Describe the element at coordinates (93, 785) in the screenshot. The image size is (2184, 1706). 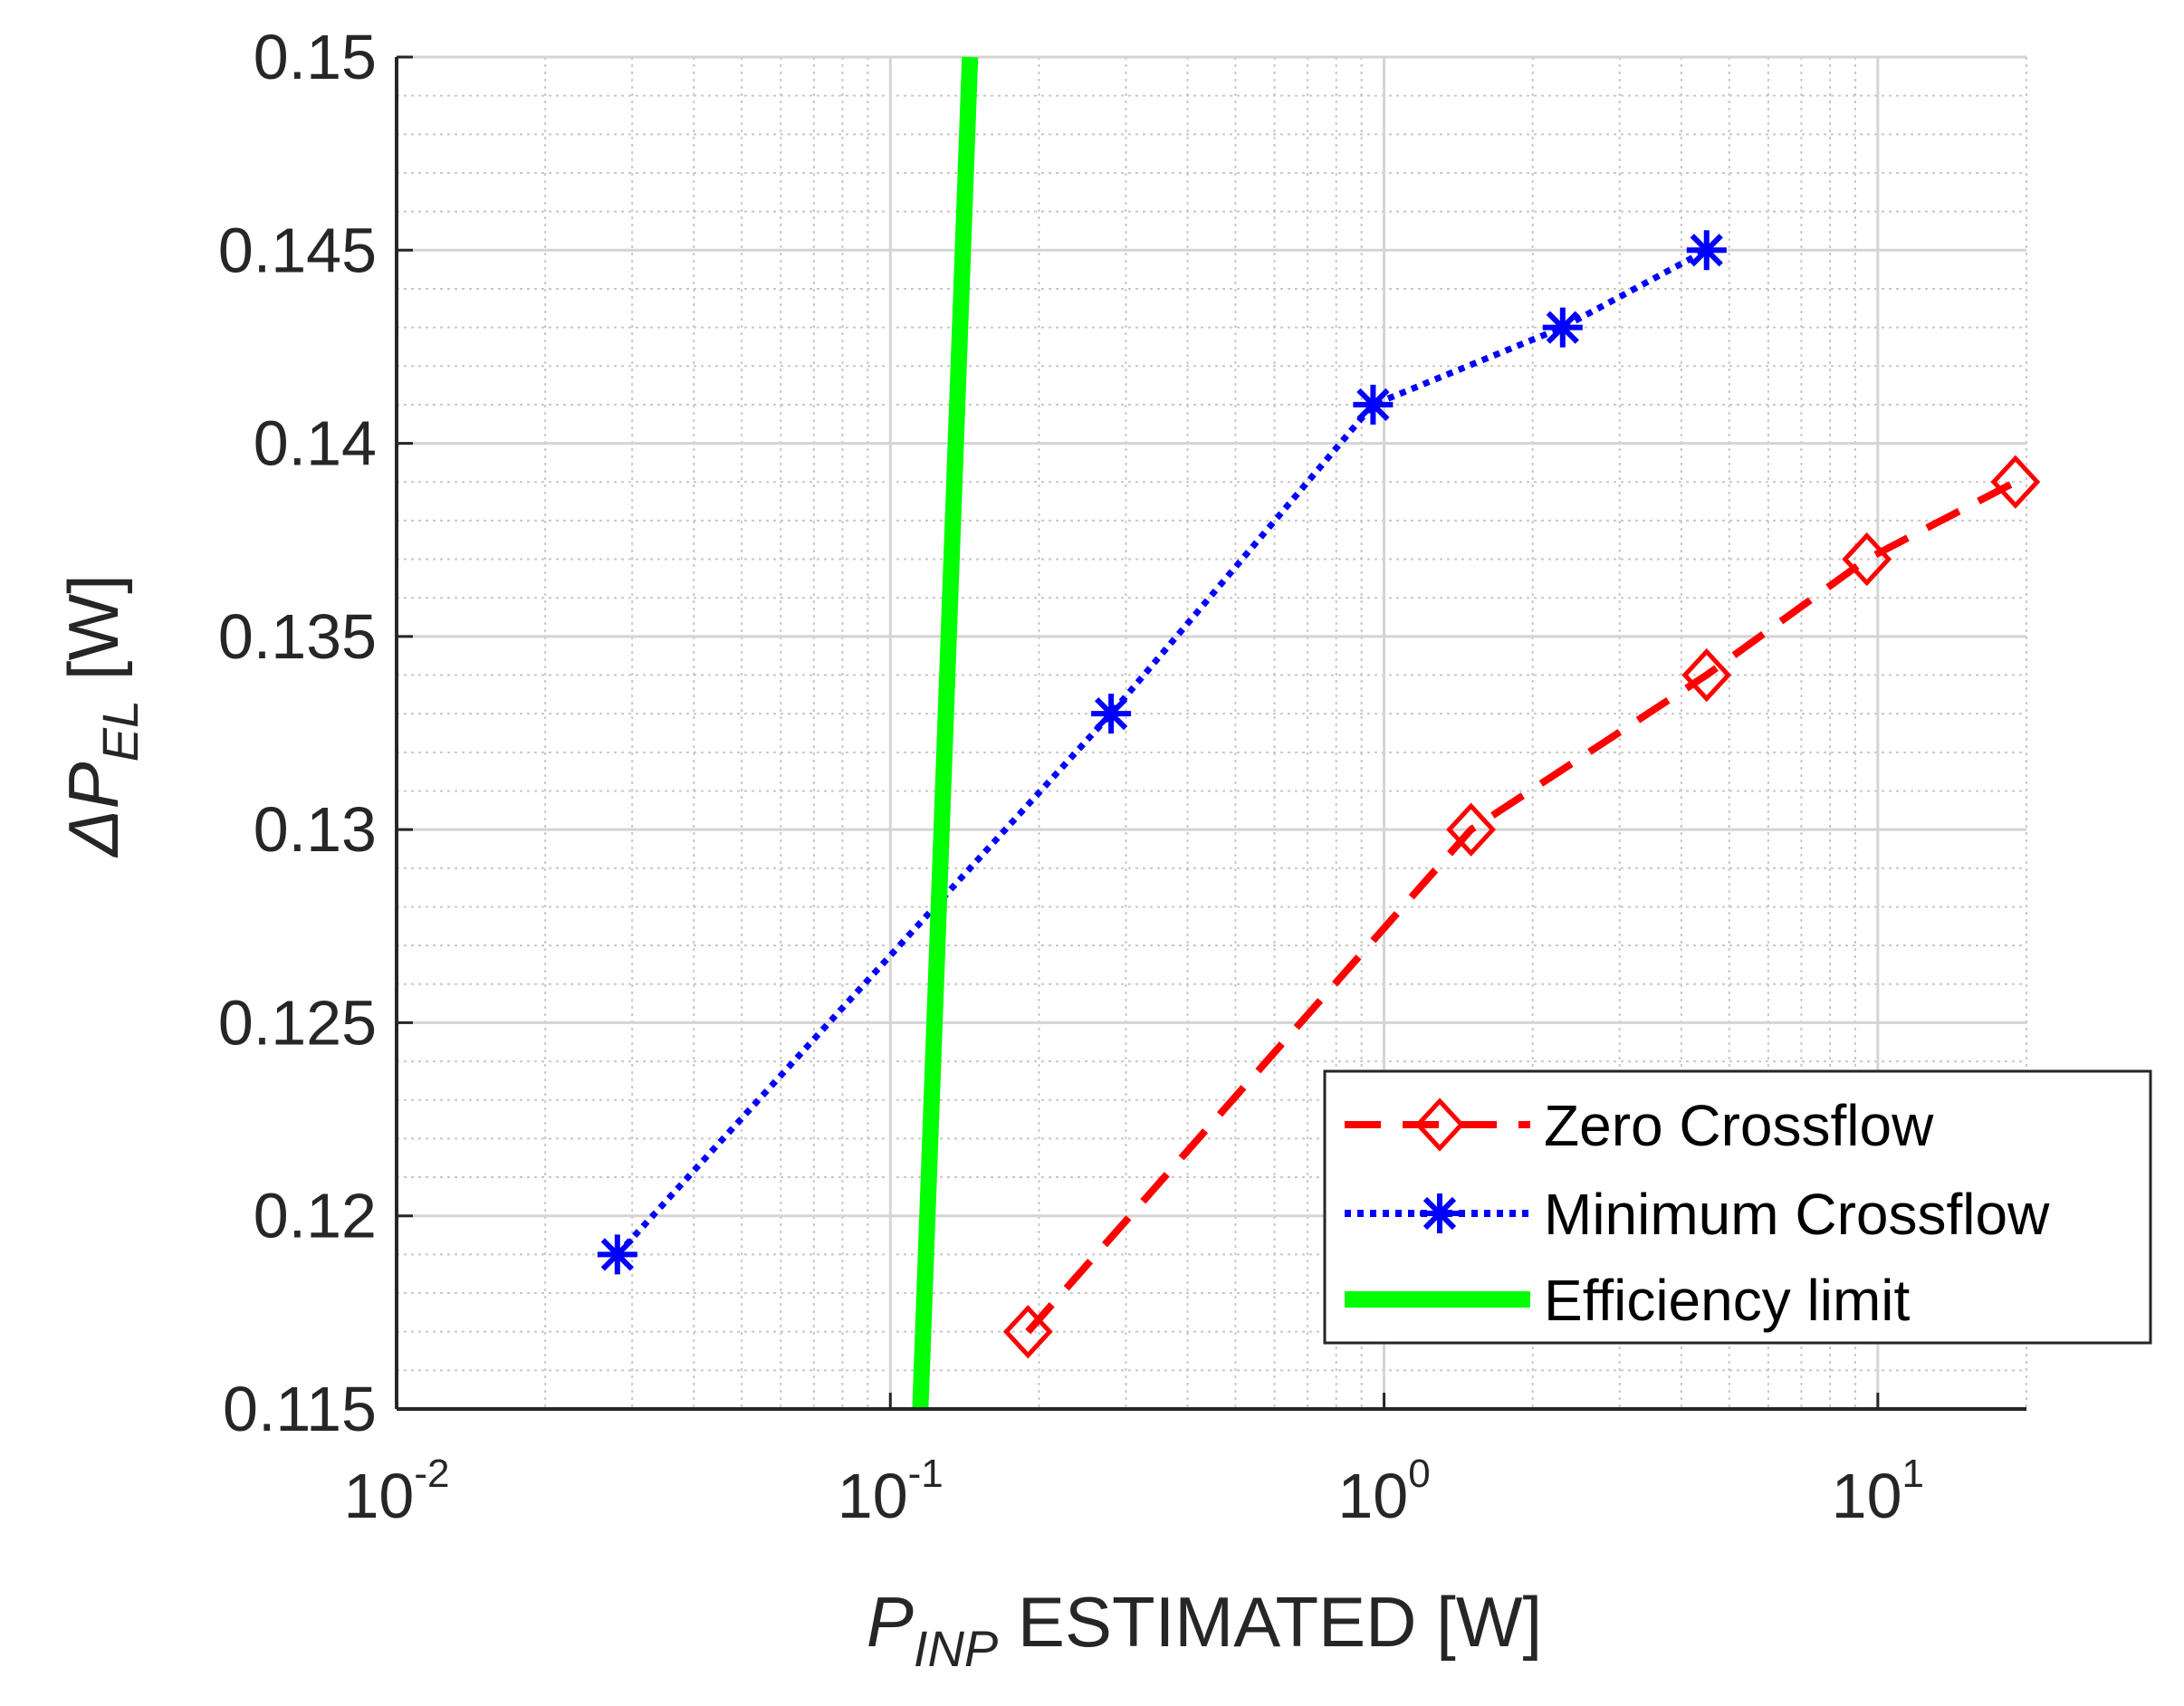
I see `y-axis-label-main: P` at that location.